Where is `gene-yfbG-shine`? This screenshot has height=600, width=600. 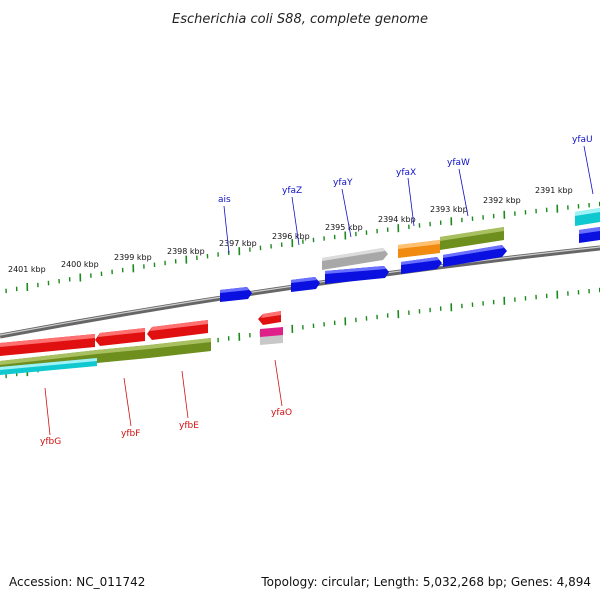
gene-yfbG-shine is located at coordinates (47, 340).